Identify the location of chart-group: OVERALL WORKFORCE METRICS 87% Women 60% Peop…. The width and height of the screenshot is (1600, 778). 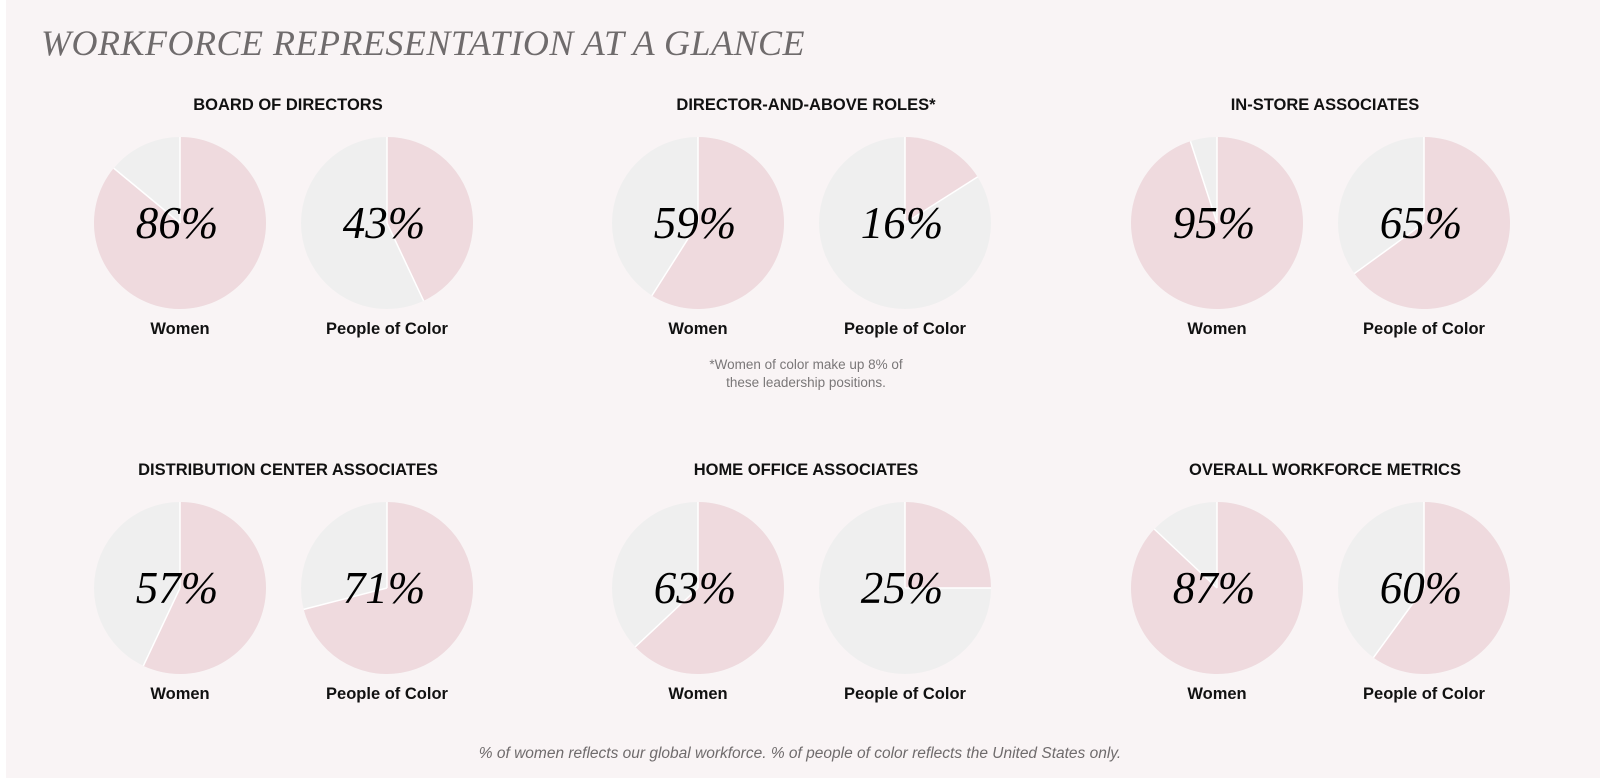
(1325, 591).